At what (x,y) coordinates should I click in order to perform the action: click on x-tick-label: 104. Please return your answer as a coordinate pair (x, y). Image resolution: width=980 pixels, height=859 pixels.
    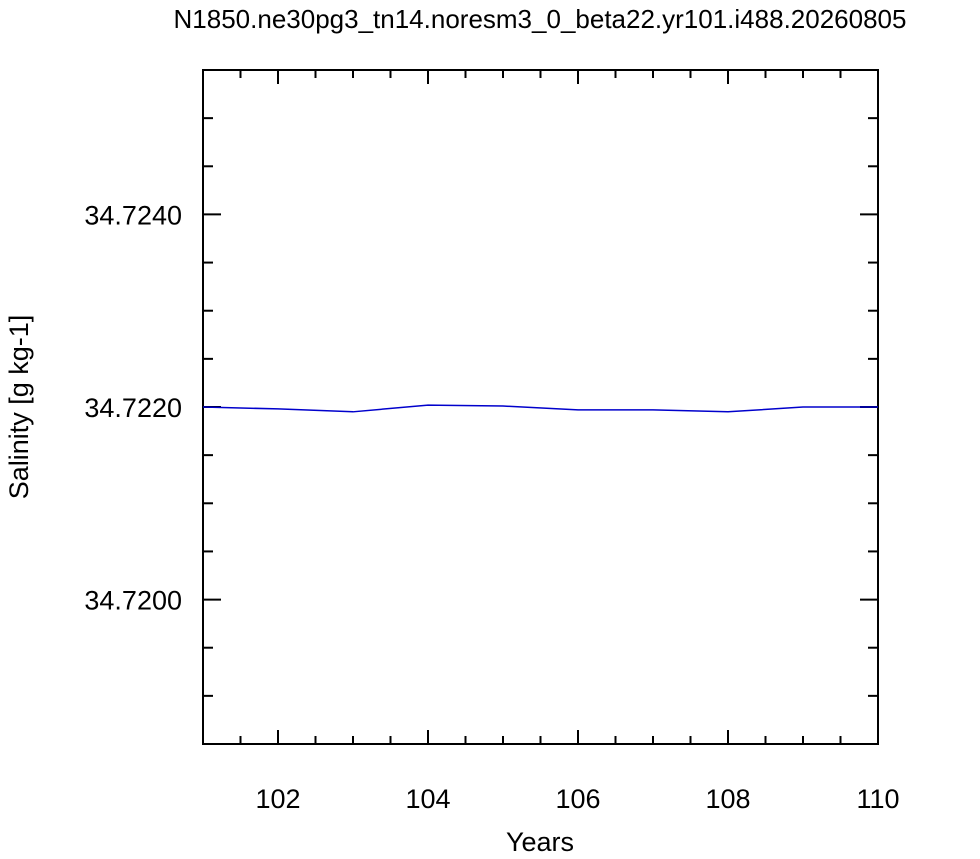
    Looking at the image, I should click on (427, 799).